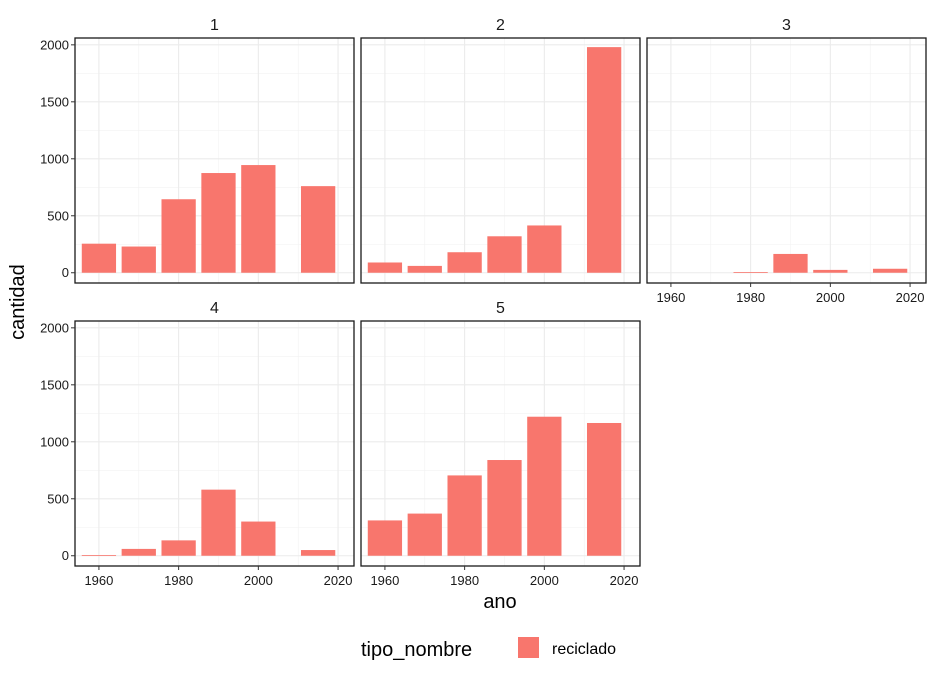  Describe the element at coordinates (528, 647) in the screenshot. I see `legend-key-reciclado` at that location.